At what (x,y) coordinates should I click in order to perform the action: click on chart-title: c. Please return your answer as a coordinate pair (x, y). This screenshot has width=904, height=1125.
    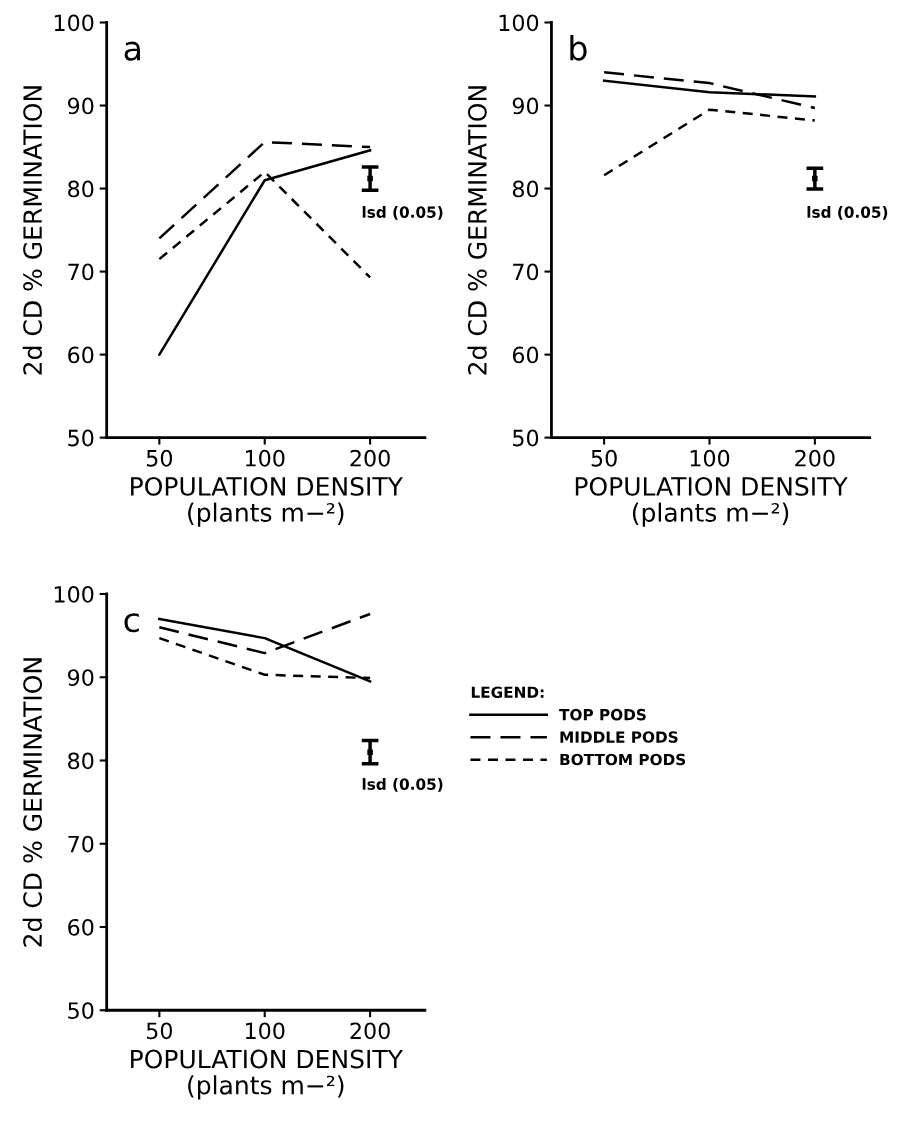
    Looking at the image, I should click on (131, 623).